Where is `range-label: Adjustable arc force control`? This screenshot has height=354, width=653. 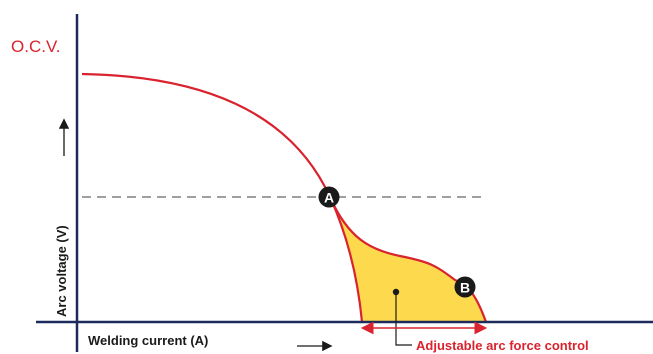
range-label: Adjustable arc force control is located at coordinates (502, 345).